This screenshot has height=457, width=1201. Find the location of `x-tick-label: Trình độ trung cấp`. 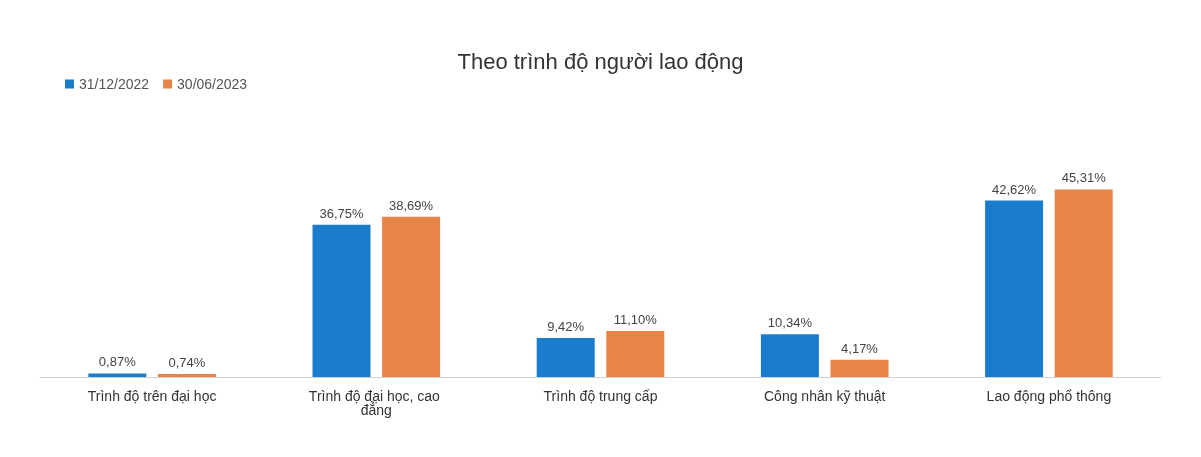

x-tick-label: Trình độ trung cấp is located at coordinates (600, 396).